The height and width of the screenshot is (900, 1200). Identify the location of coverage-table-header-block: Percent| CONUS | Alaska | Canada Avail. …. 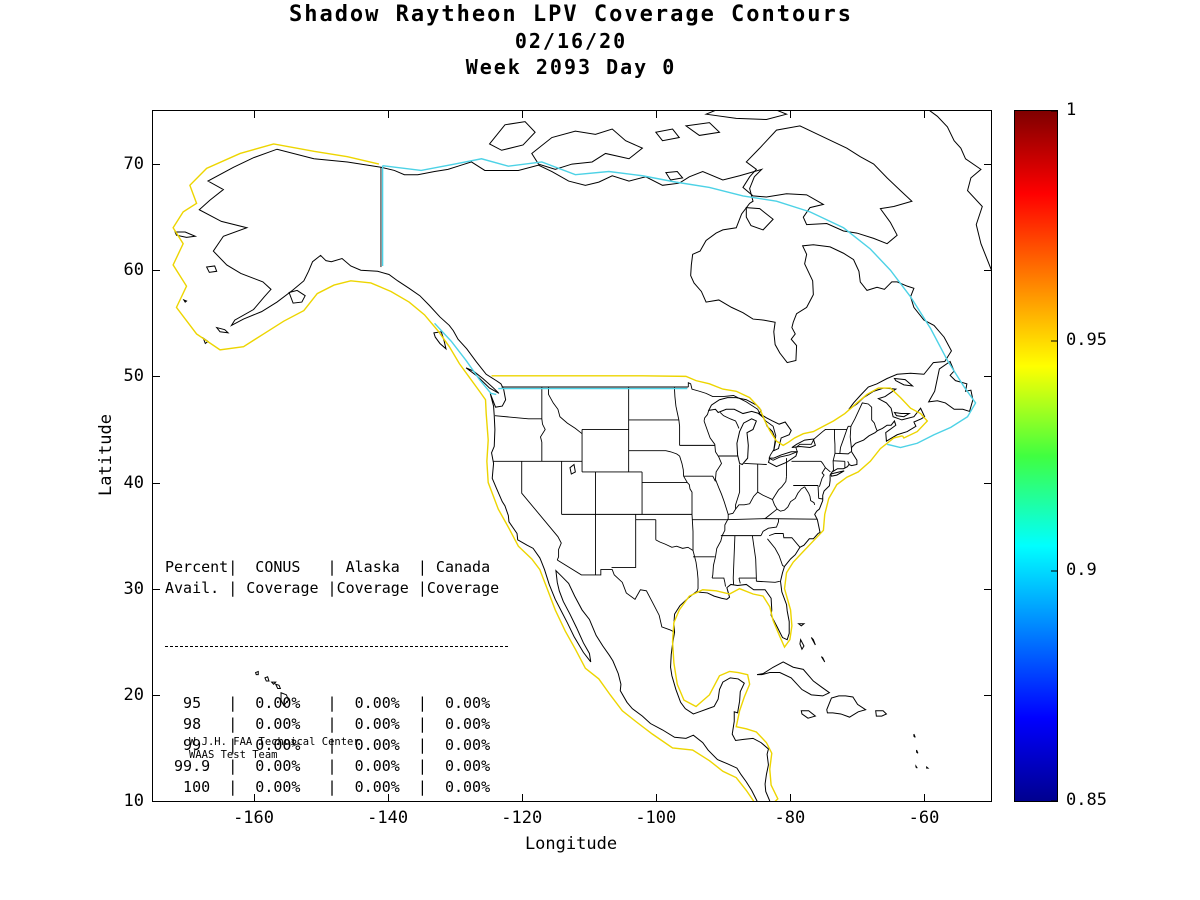
(336, 578).